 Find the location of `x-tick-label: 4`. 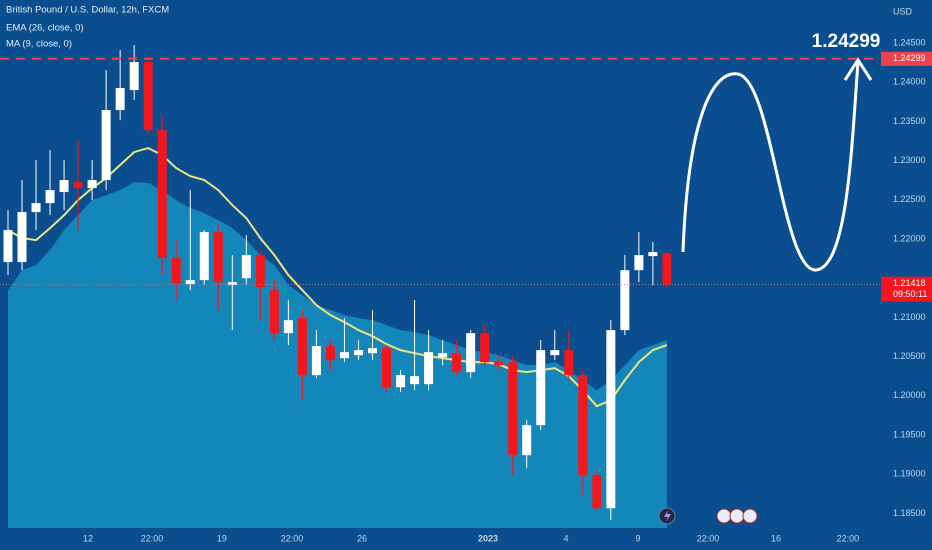

x-tick-label: 4 is located at coordinates (565, 538).